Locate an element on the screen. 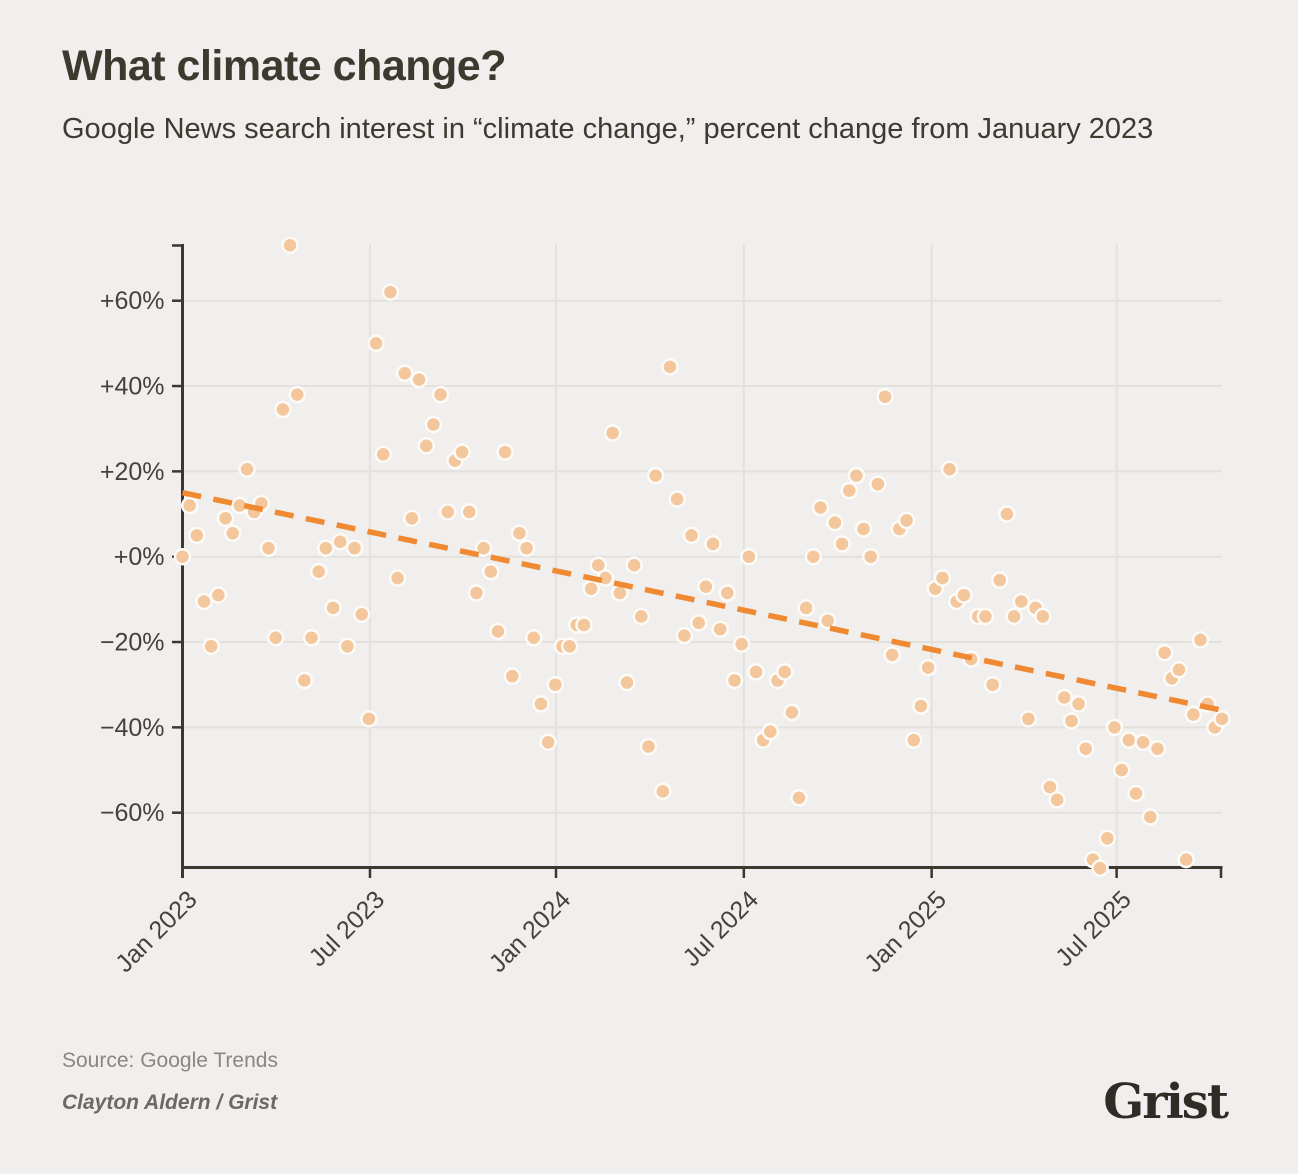 The width and height of the screenshot is (1298, 1174). source-note: Source: Google Trends is located at coordinates (170, 1060).